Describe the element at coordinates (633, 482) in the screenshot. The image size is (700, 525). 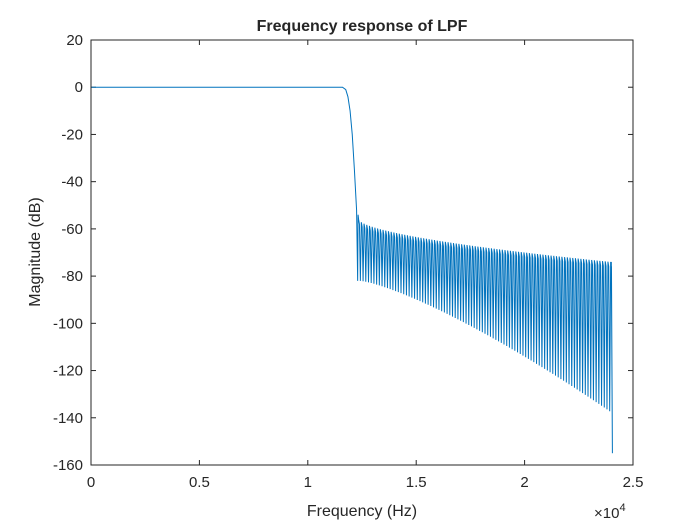
I see `x-tick-label: 2.5` at that location.